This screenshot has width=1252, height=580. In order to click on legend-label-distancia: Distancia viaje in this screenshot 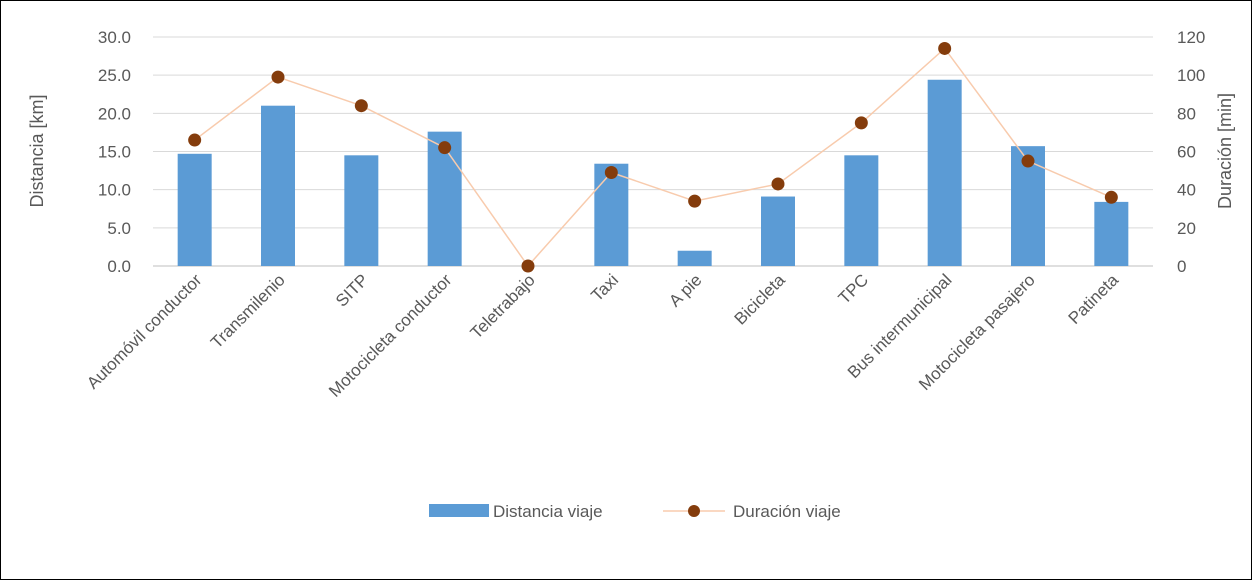, I will do `click(548, 511)`.